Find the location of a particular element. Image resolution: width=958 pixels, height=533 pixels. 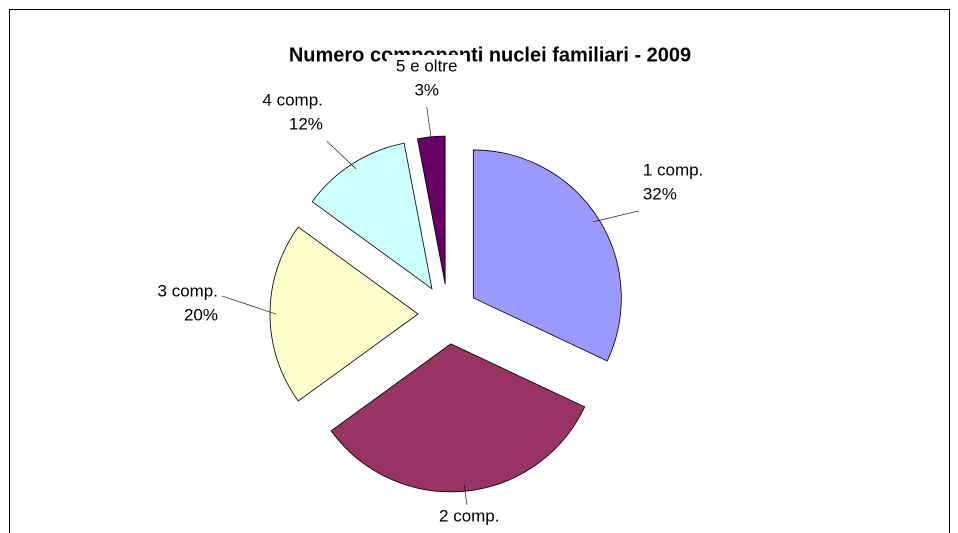

slice-label: 2 comp. is located at coordinates (469, 515).